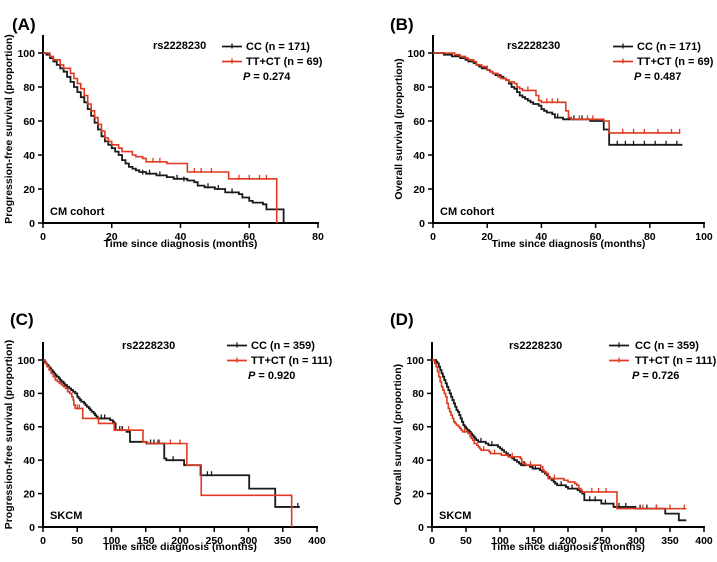 The width and height of the screenshot is (717, 562). I want to click on panel-label: (D), so click(402, 319).